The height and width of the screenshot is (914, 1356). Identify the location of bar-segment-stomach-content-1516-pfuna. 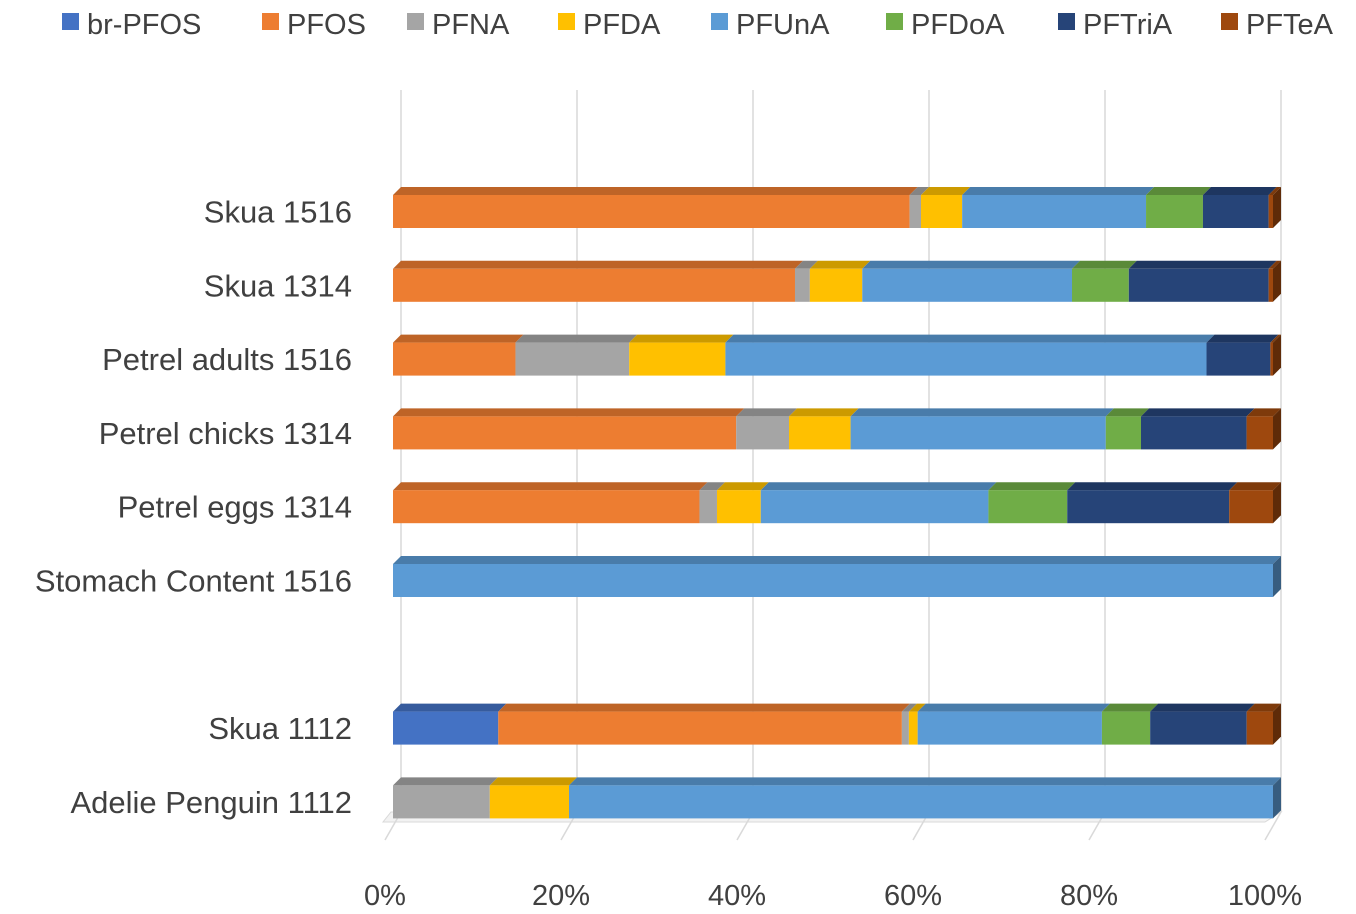
(833, 580).